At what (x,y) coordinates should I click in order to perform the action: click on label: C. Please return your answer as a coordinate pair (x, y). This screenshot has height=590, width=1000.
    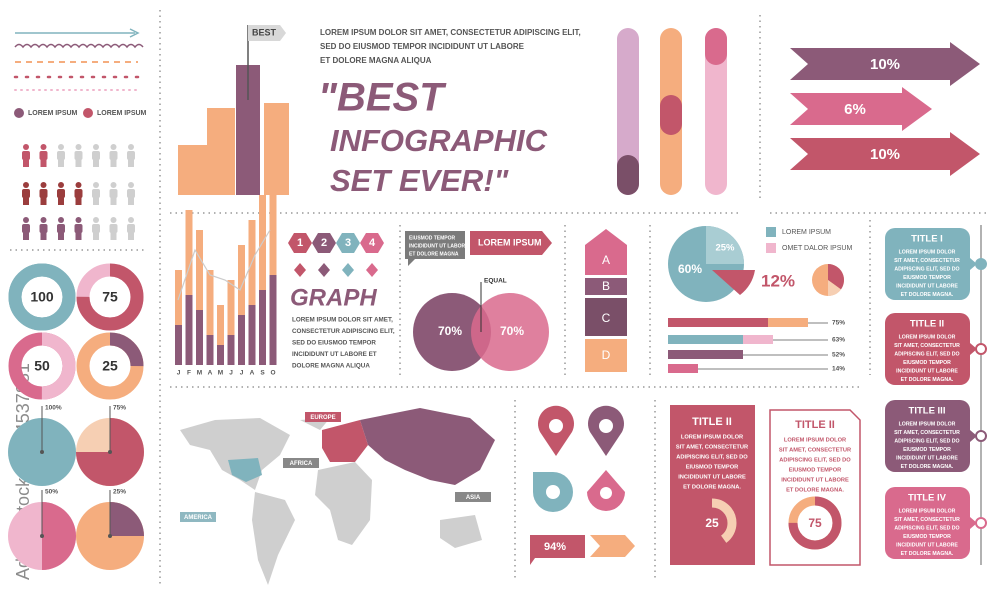
    Looking at the image, I should click on (606, 318).